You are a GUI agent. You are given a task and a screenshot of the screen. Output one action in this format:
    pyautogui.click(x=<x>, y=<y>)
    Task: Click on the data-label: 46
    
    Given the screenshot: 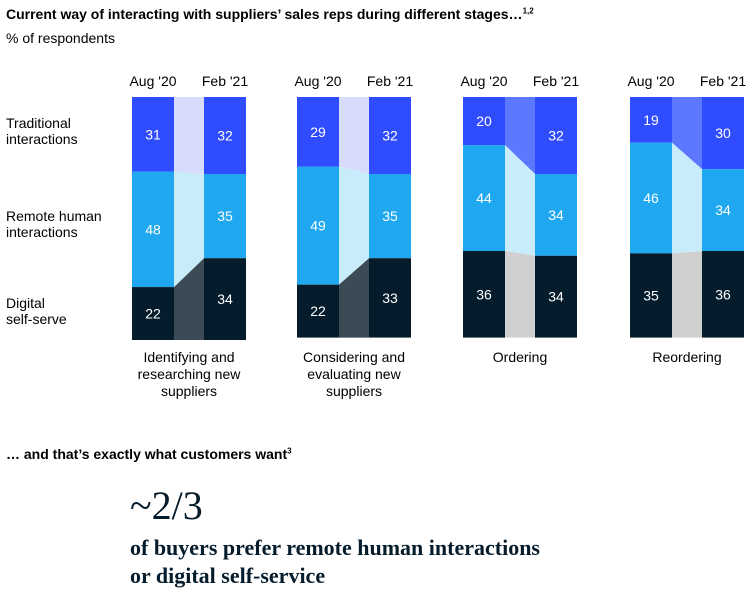 What is the action you would take?
    pyautogui.click(x=651, y=198)
    